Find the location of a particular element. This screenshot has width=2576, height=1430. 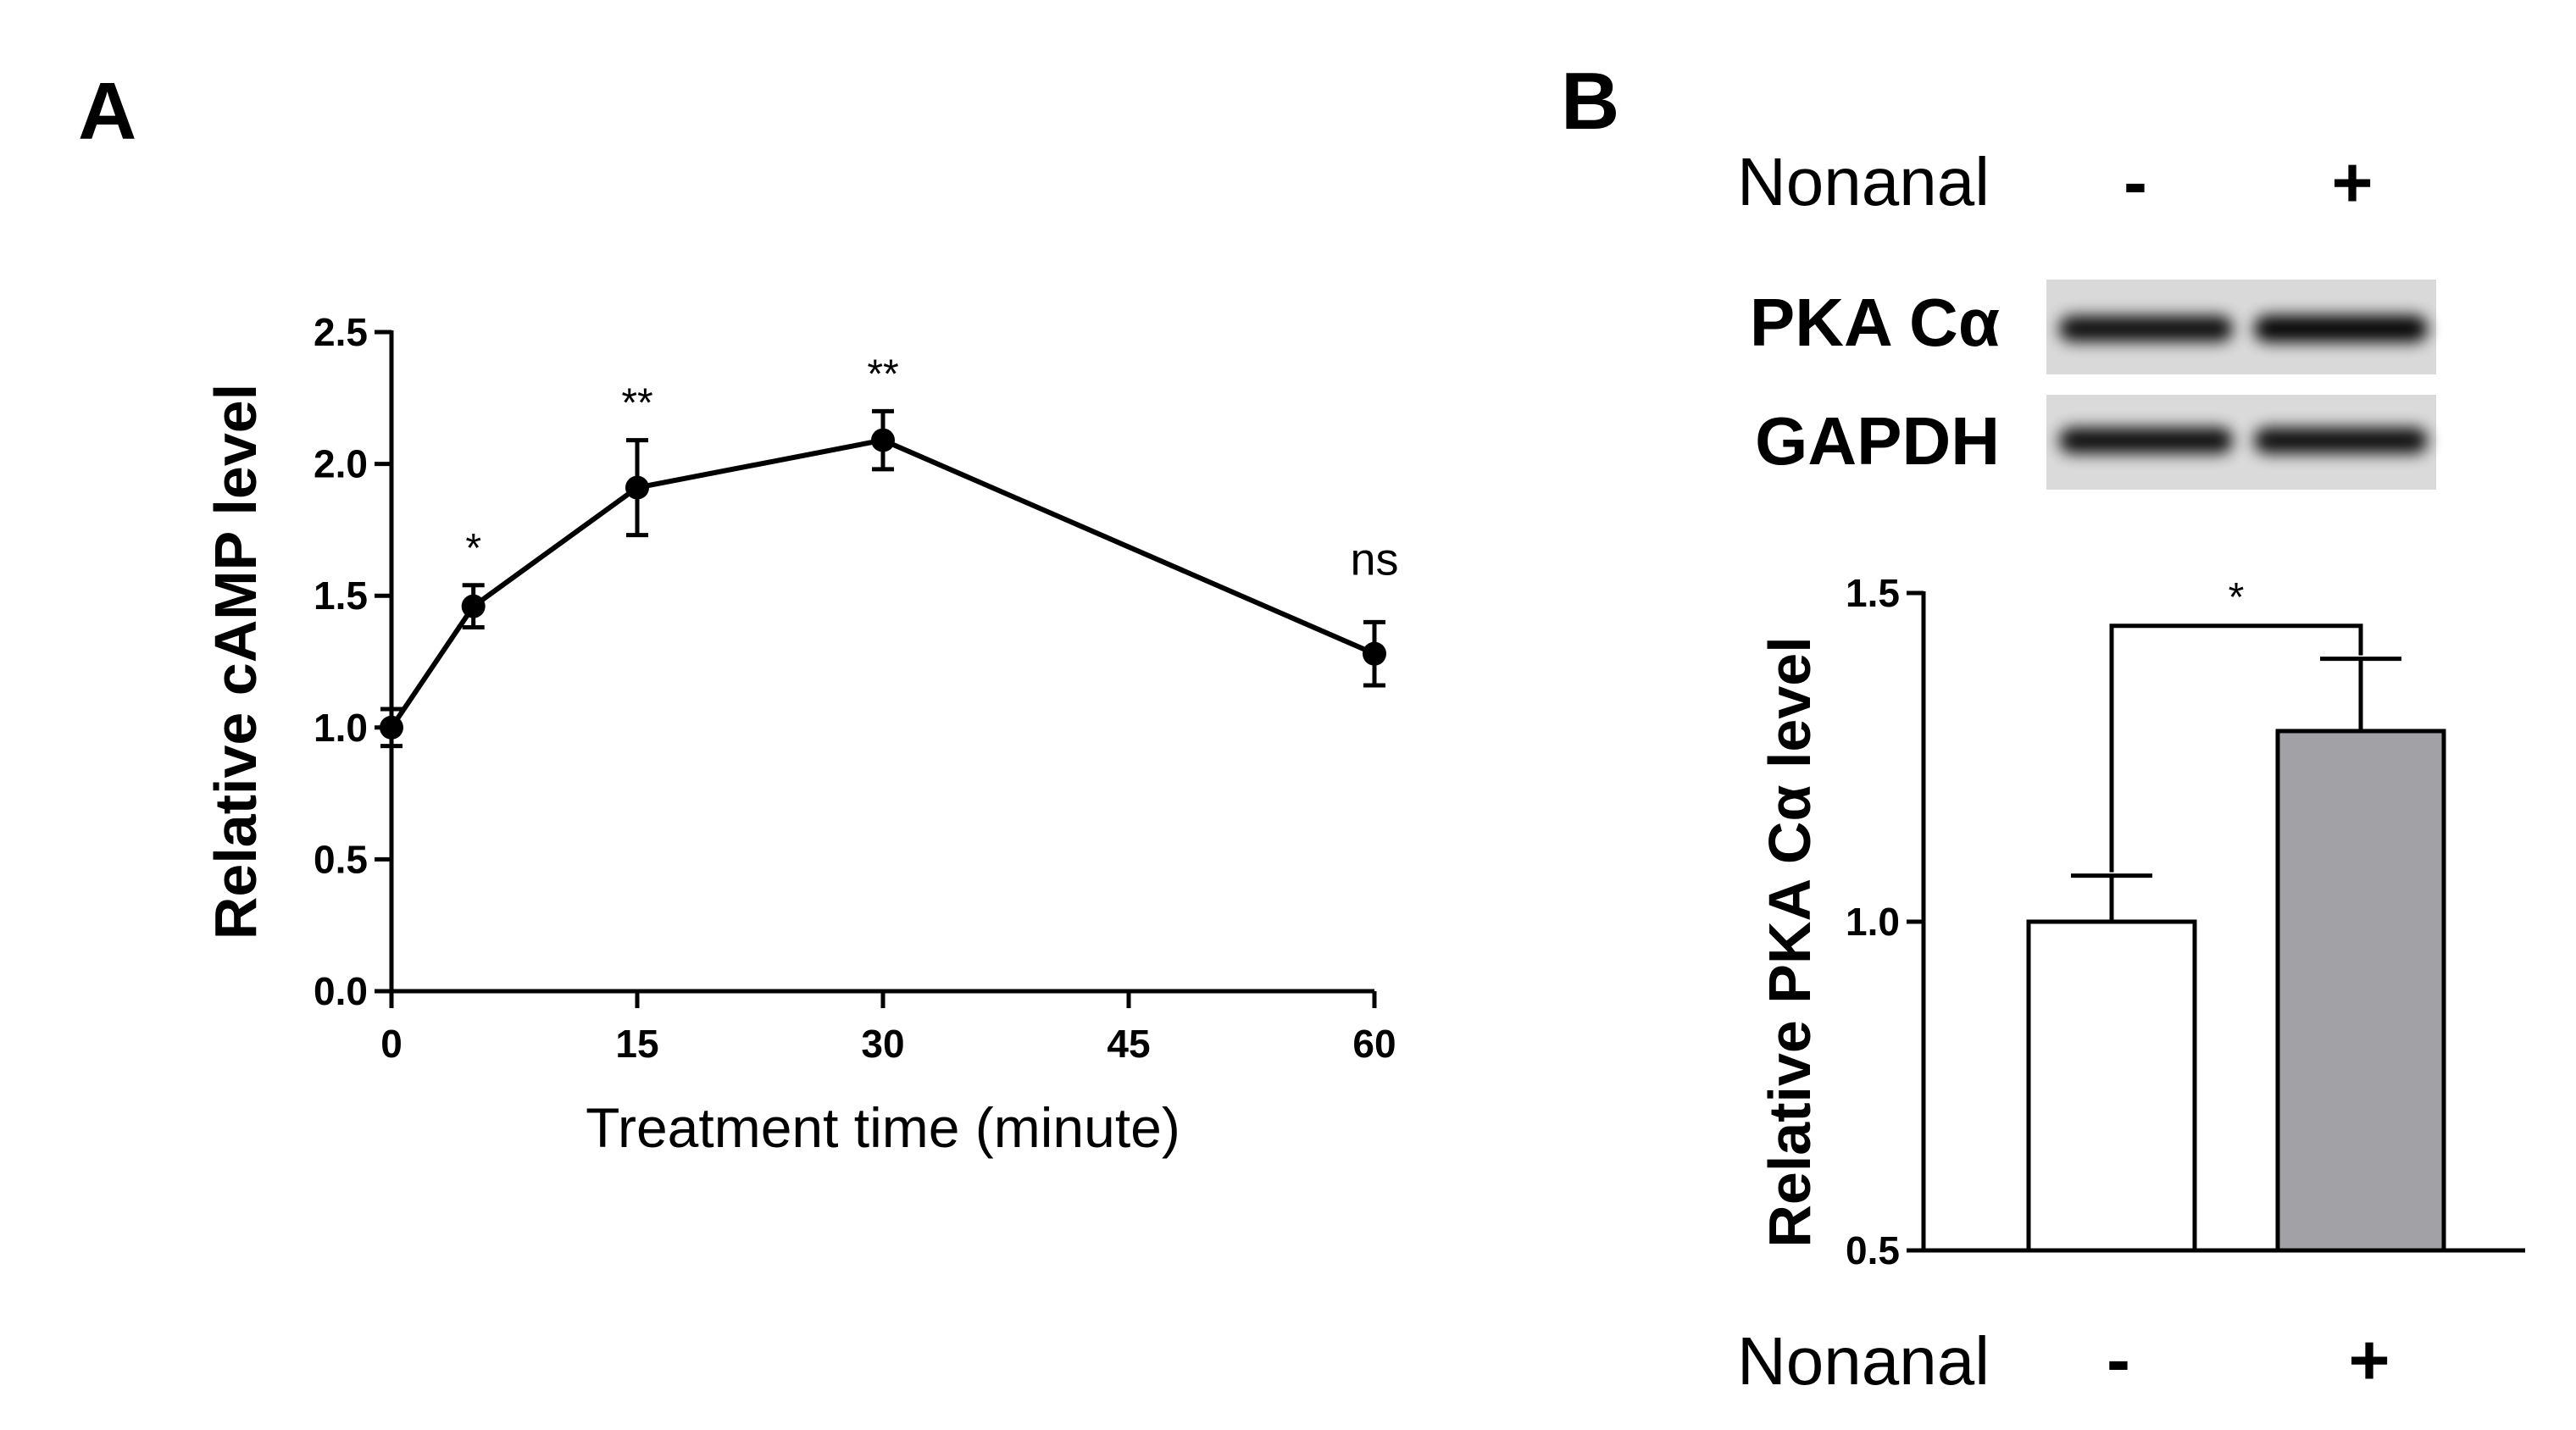

blot-row-label-gapdh: GAPDH is located at coordinates (1877, 441).